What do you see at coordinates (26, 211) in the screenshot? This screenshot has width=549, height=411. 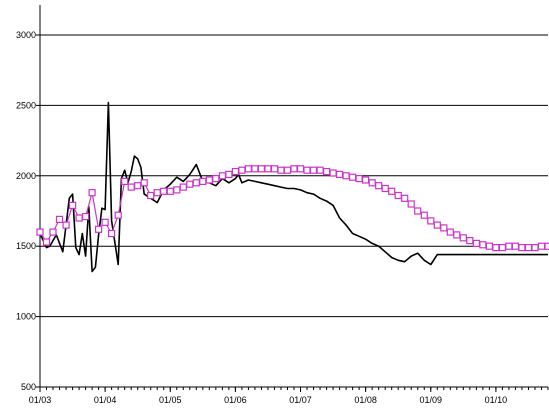 I see `y-axis-tick-labels: 500 1000 1500 2000 2500 3000` at bounding box center [26, 211].